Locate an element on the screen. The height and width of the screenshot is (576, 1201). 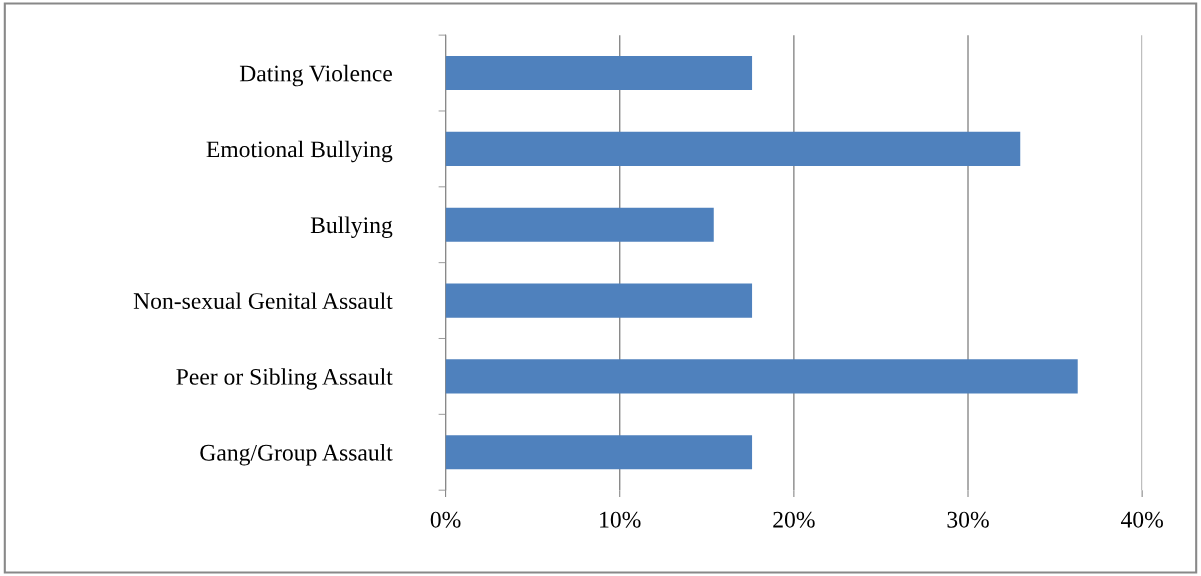
x-tick-label: 10% is located at coordinates (620, 519).